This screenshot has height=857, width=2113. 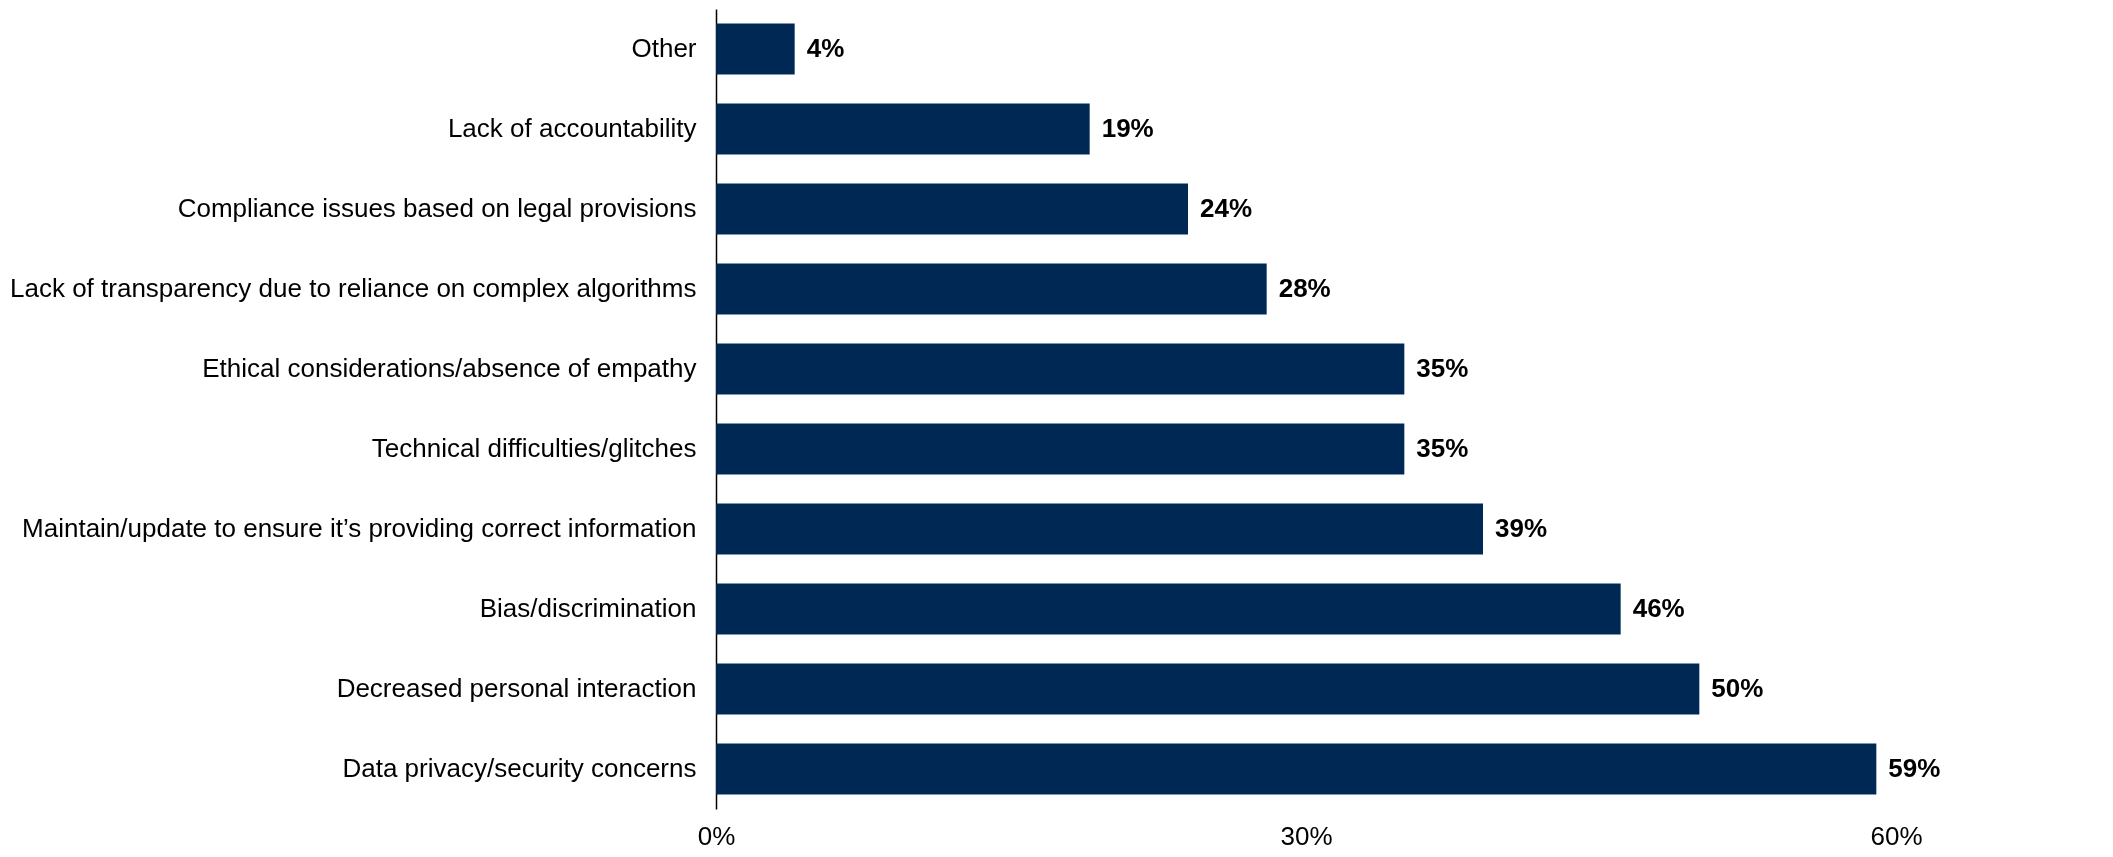 What do you see at coordinates (1304, 288) in the screenshot?
I see `data-label: 28%` at bounding box center [1304, 288].